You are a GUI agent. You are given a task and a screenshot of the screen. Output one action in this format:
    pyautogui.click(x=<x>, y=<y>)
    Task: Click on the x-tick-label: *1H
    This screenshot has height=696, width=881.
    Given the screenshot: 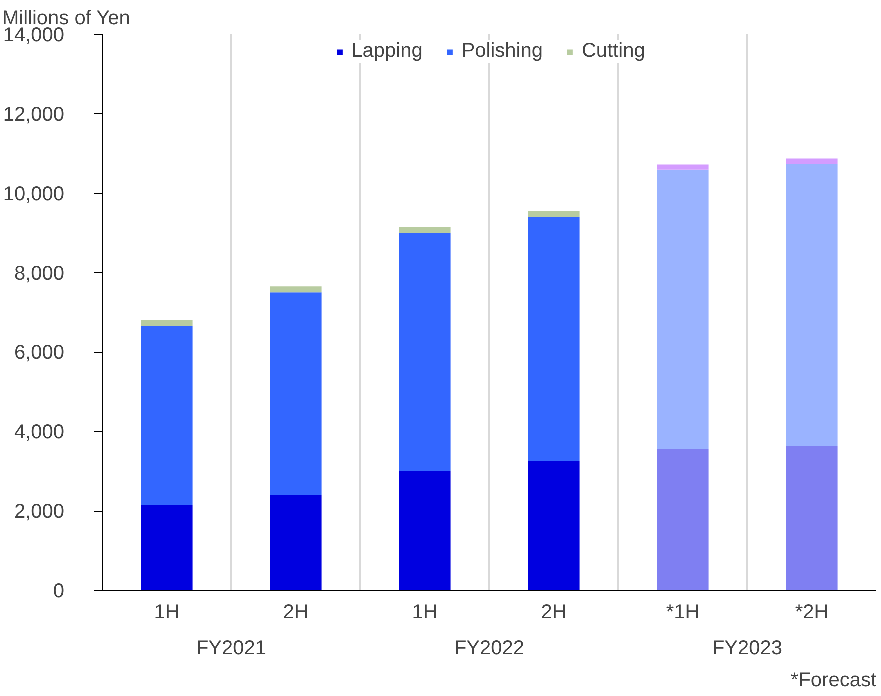 What is the action you would take?
    pyautogui.click(x=683, y=613)
    